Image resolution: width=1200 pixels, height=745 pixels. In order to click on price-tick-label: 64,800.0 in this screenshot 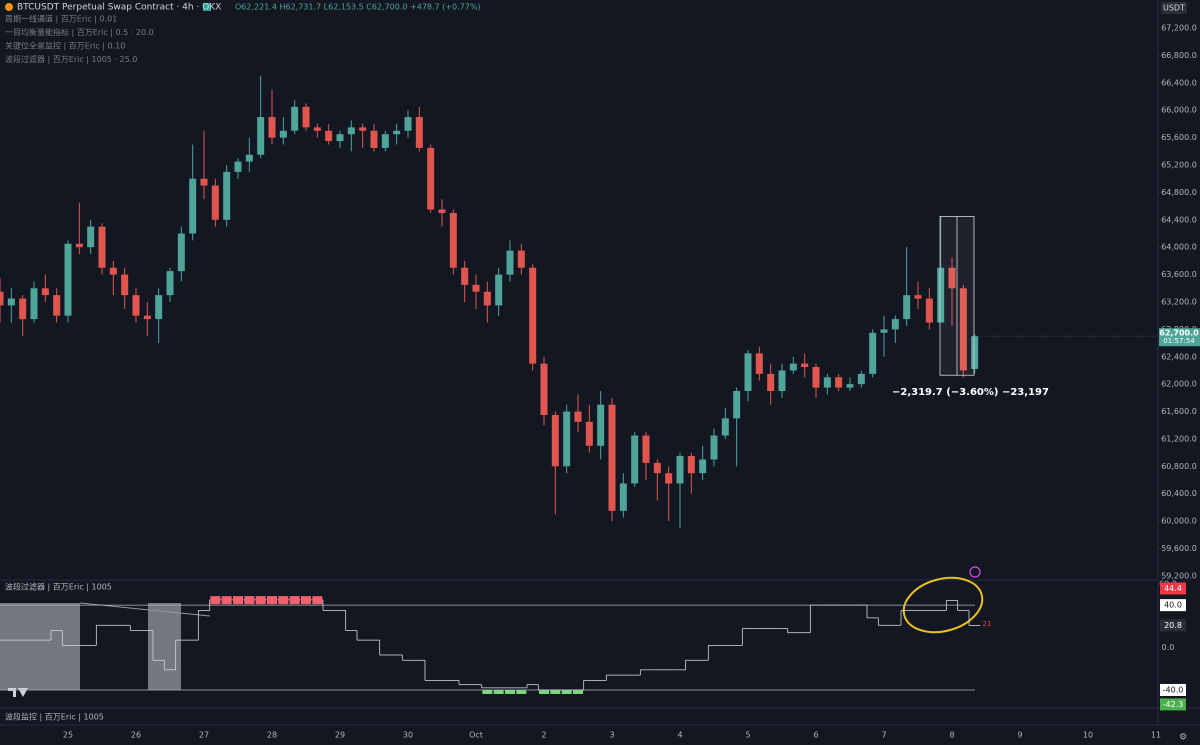, I will do `click(1179, 192)`.